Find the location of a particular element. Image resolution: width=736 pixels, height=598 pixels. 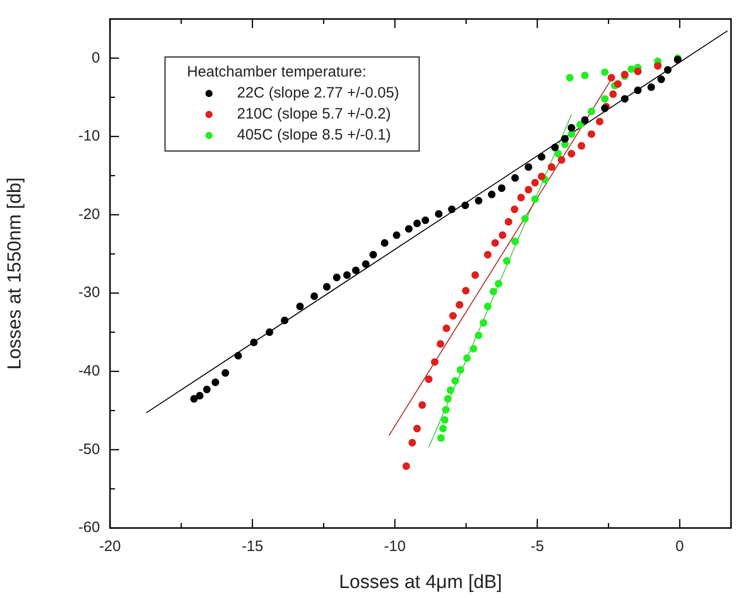

x-tick-label: 0 is located at coordinates (680, 547).